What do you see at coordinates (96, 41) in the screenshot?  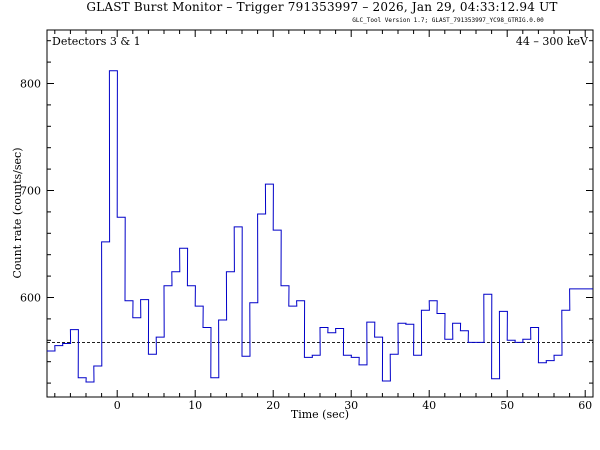 I see `detectors-label: Detectors 3 & 1` at bounding box center [96, 41].